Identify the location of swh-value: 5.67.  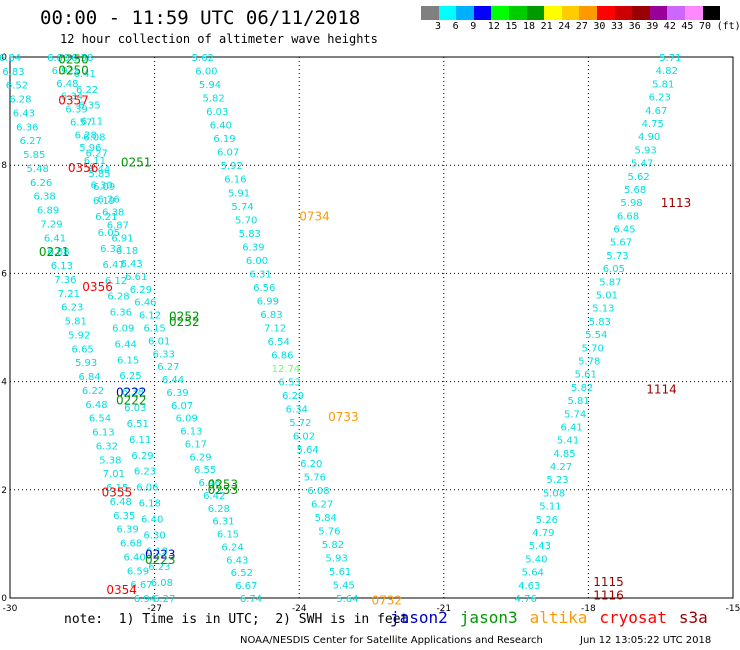
(621, 243).